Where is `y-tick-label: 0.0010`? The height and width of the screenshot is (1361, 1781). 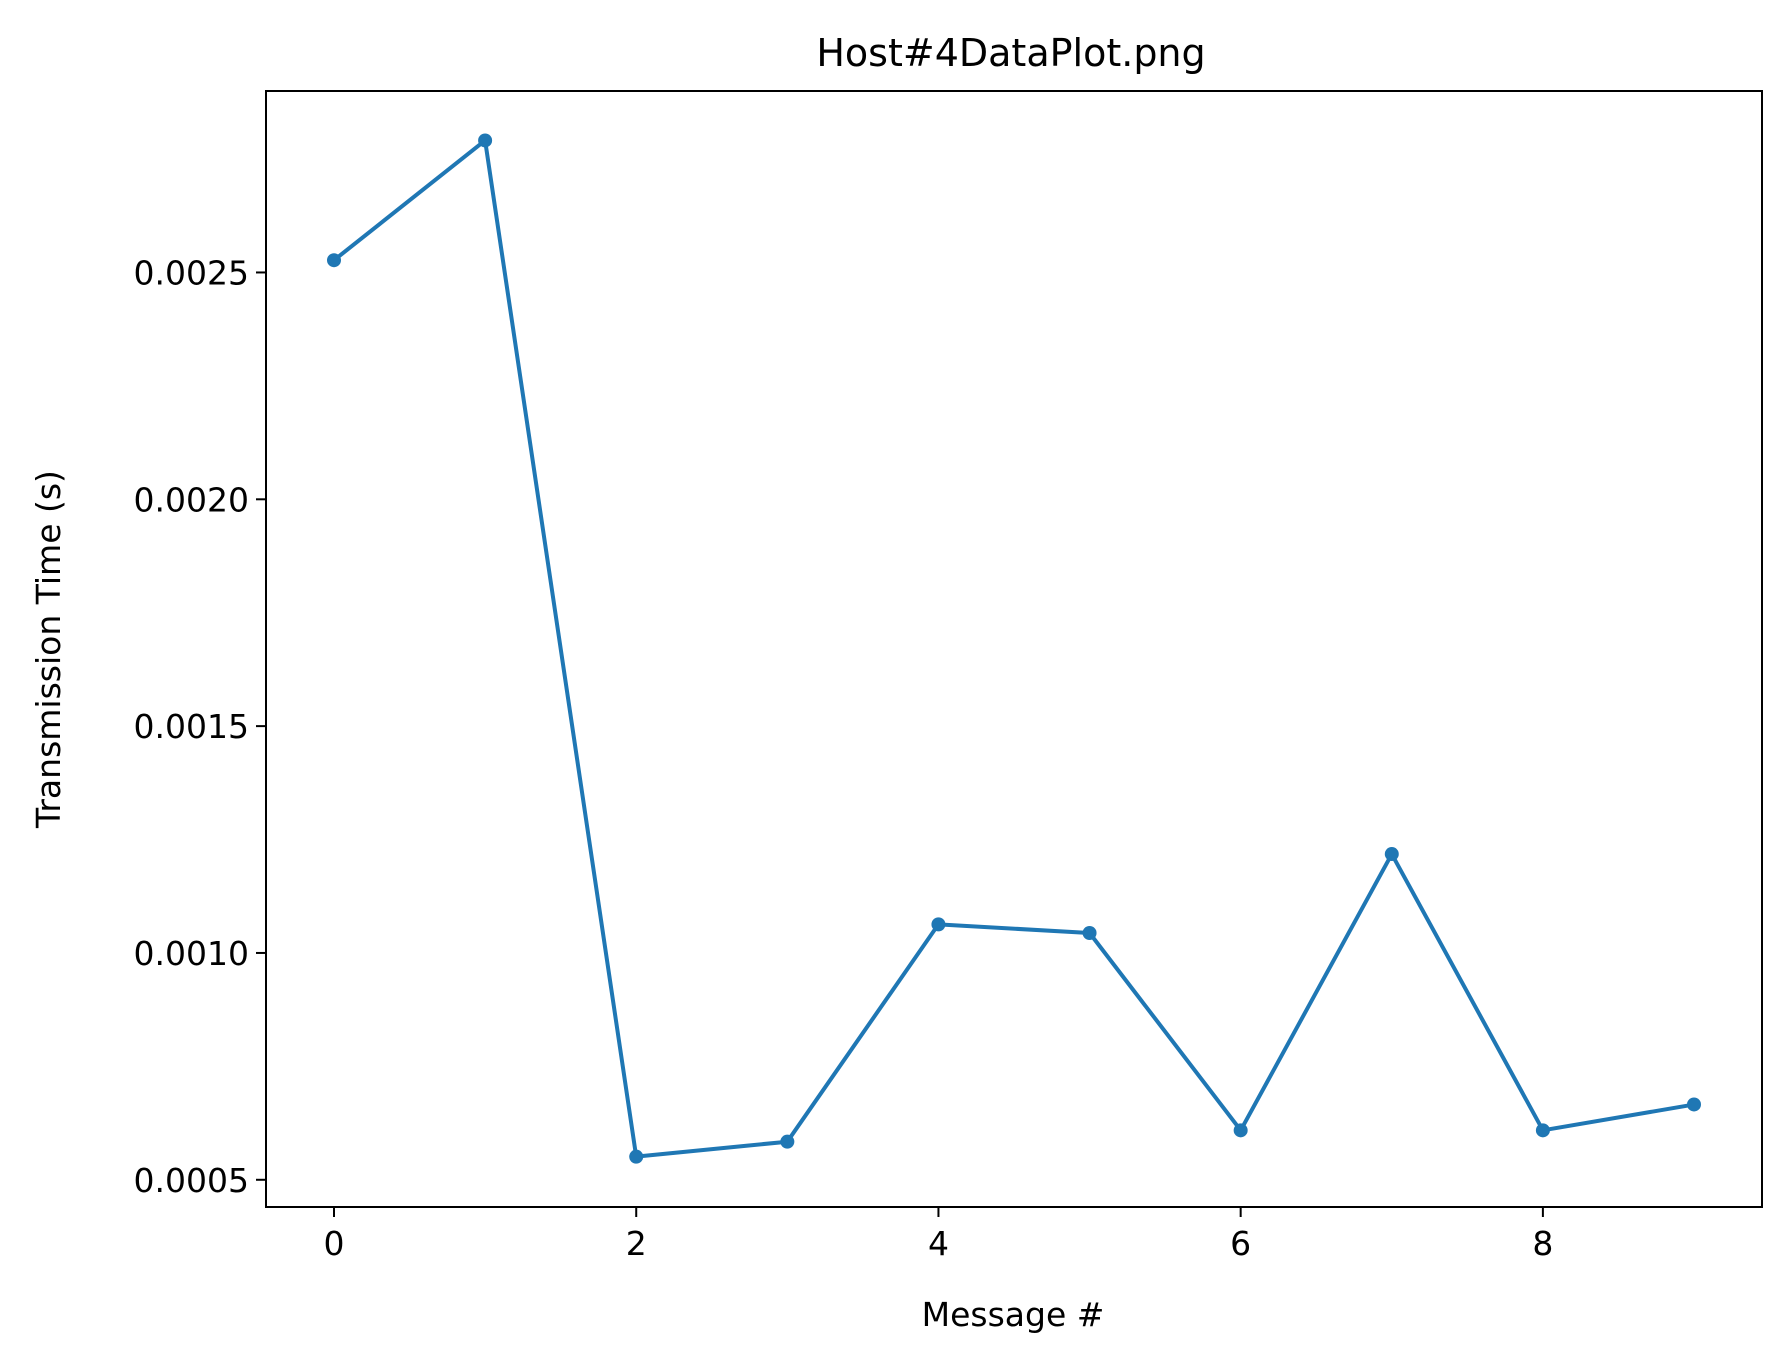
y-tick-label: 0.0010 is located at coordinates (191, 953).